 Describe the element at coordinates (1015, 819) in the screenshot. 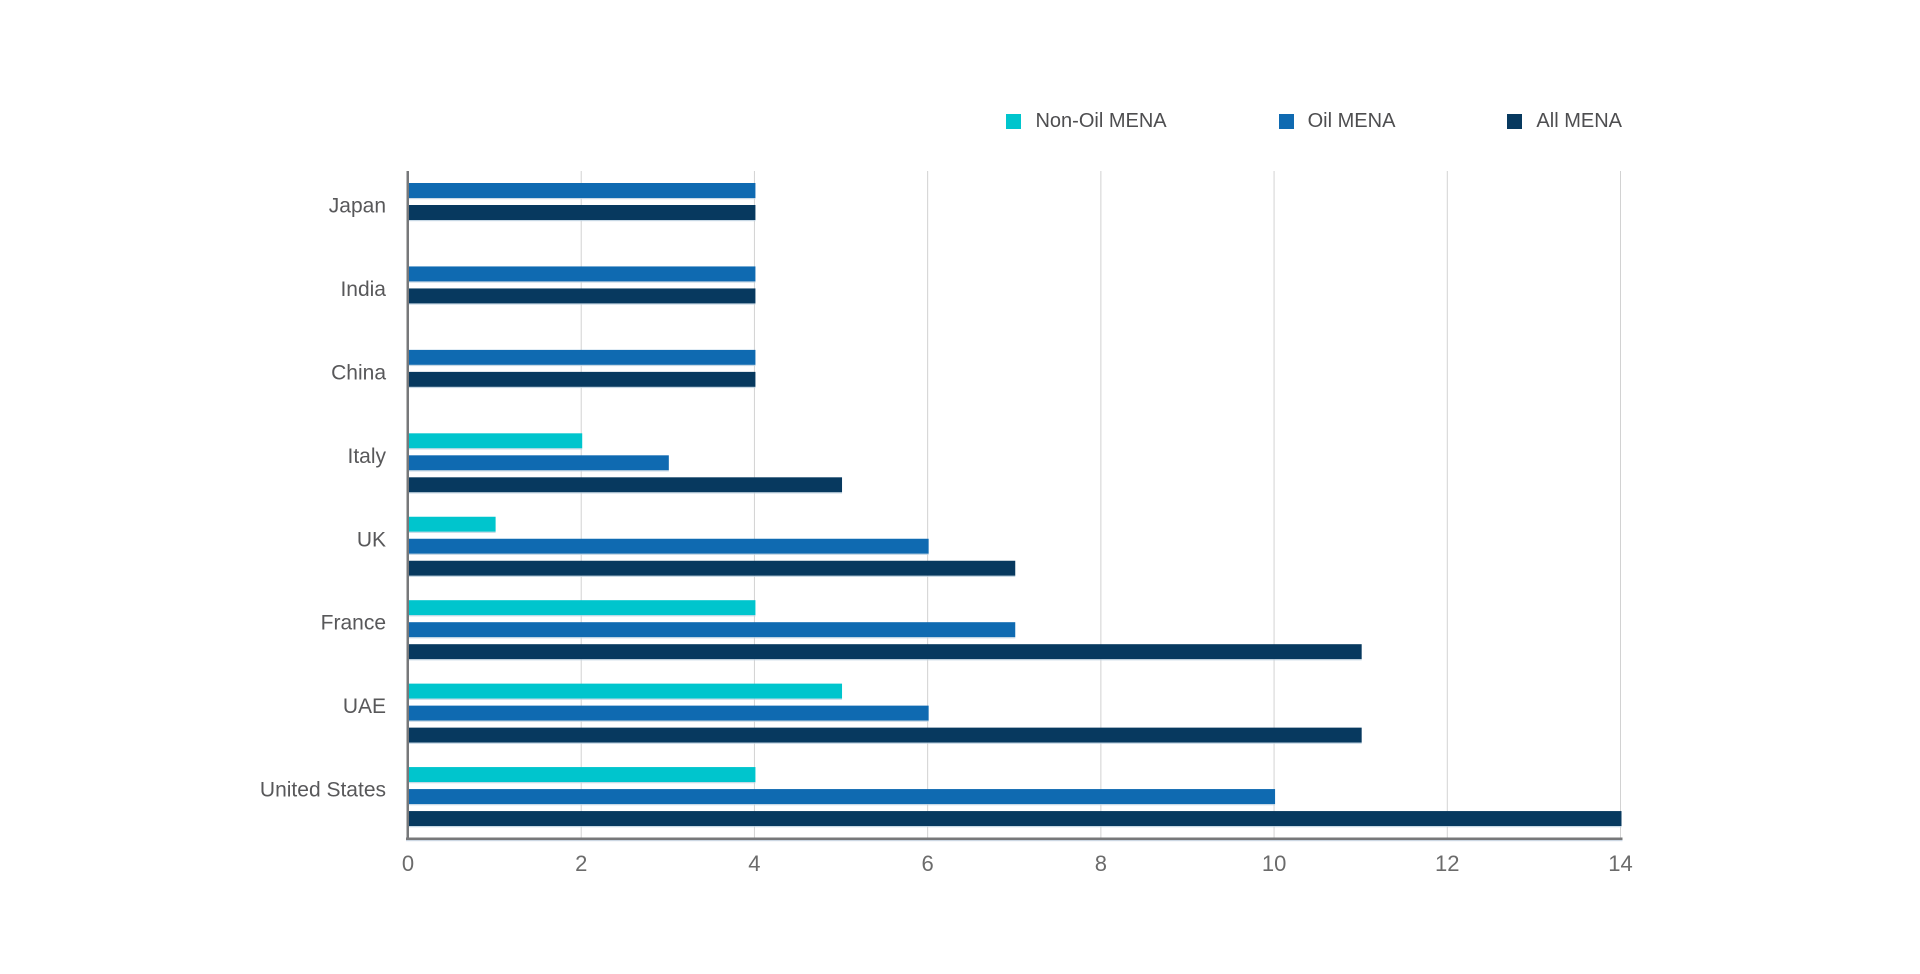

I see `bar-united-states-all-mena` at that location.